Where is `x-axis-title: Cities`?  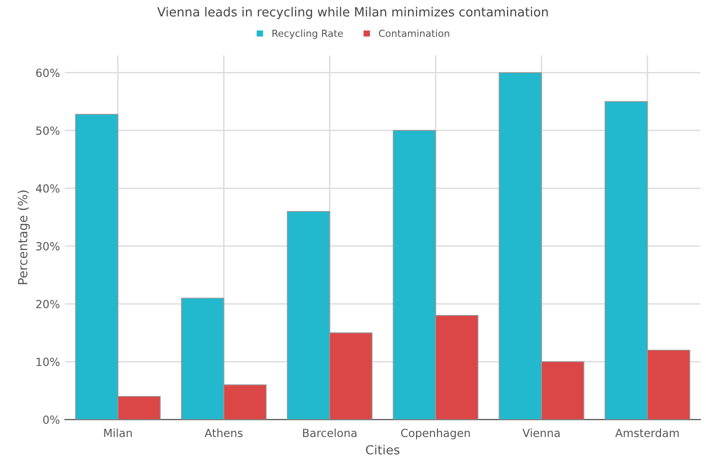 x-axis-title: Cities is located at coordinates (383, 449).